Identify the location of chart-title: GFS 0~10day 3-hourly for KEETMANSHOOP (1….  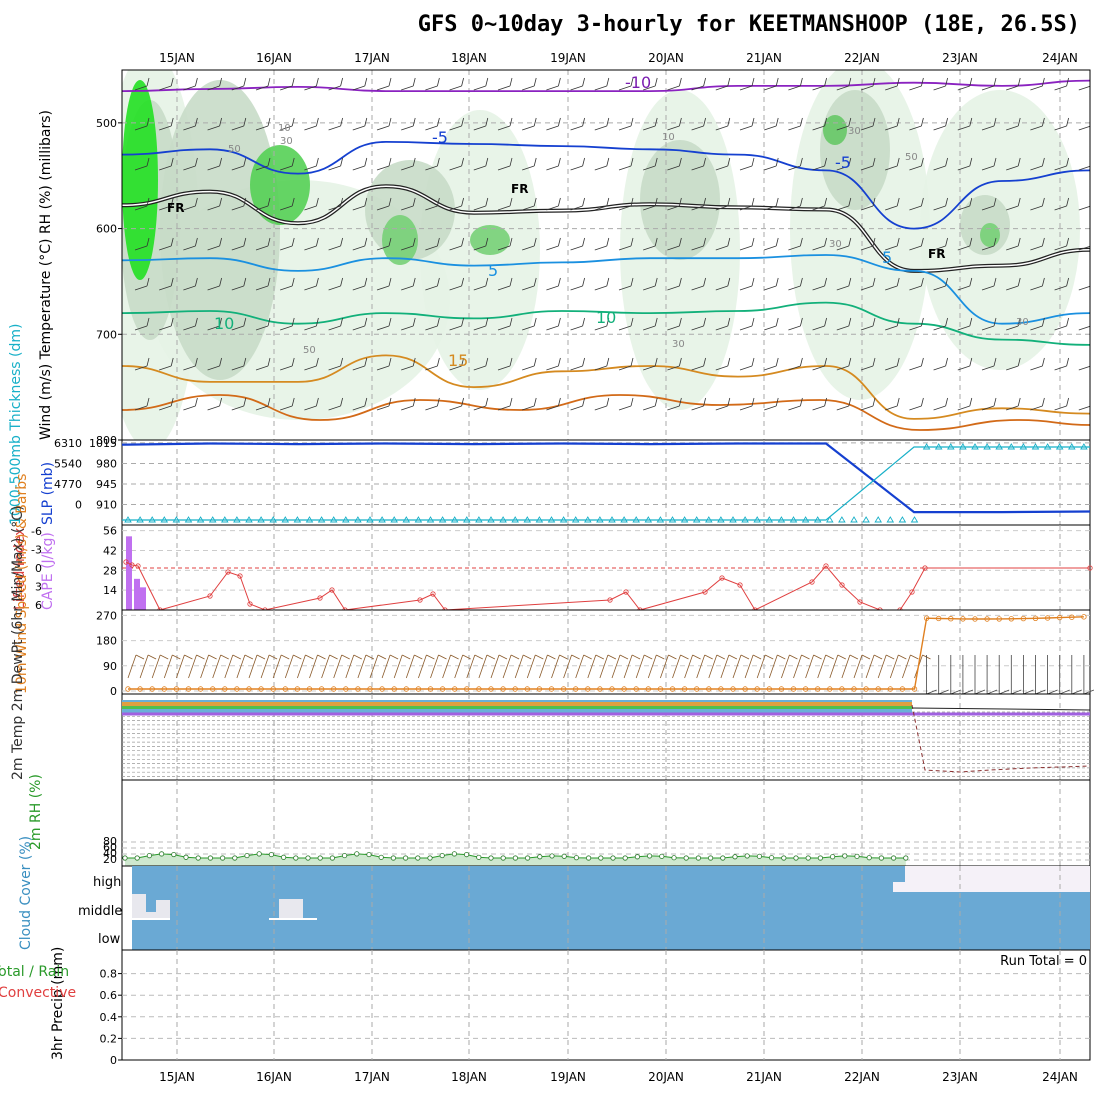
(748, 24).